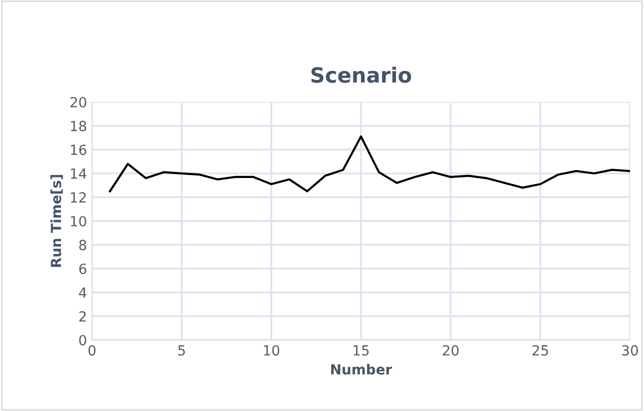 The image size is (644, 411). Describe the element at coordinates (78, 173) in the screenshot. I see `y-tick-label: 14` at that location.